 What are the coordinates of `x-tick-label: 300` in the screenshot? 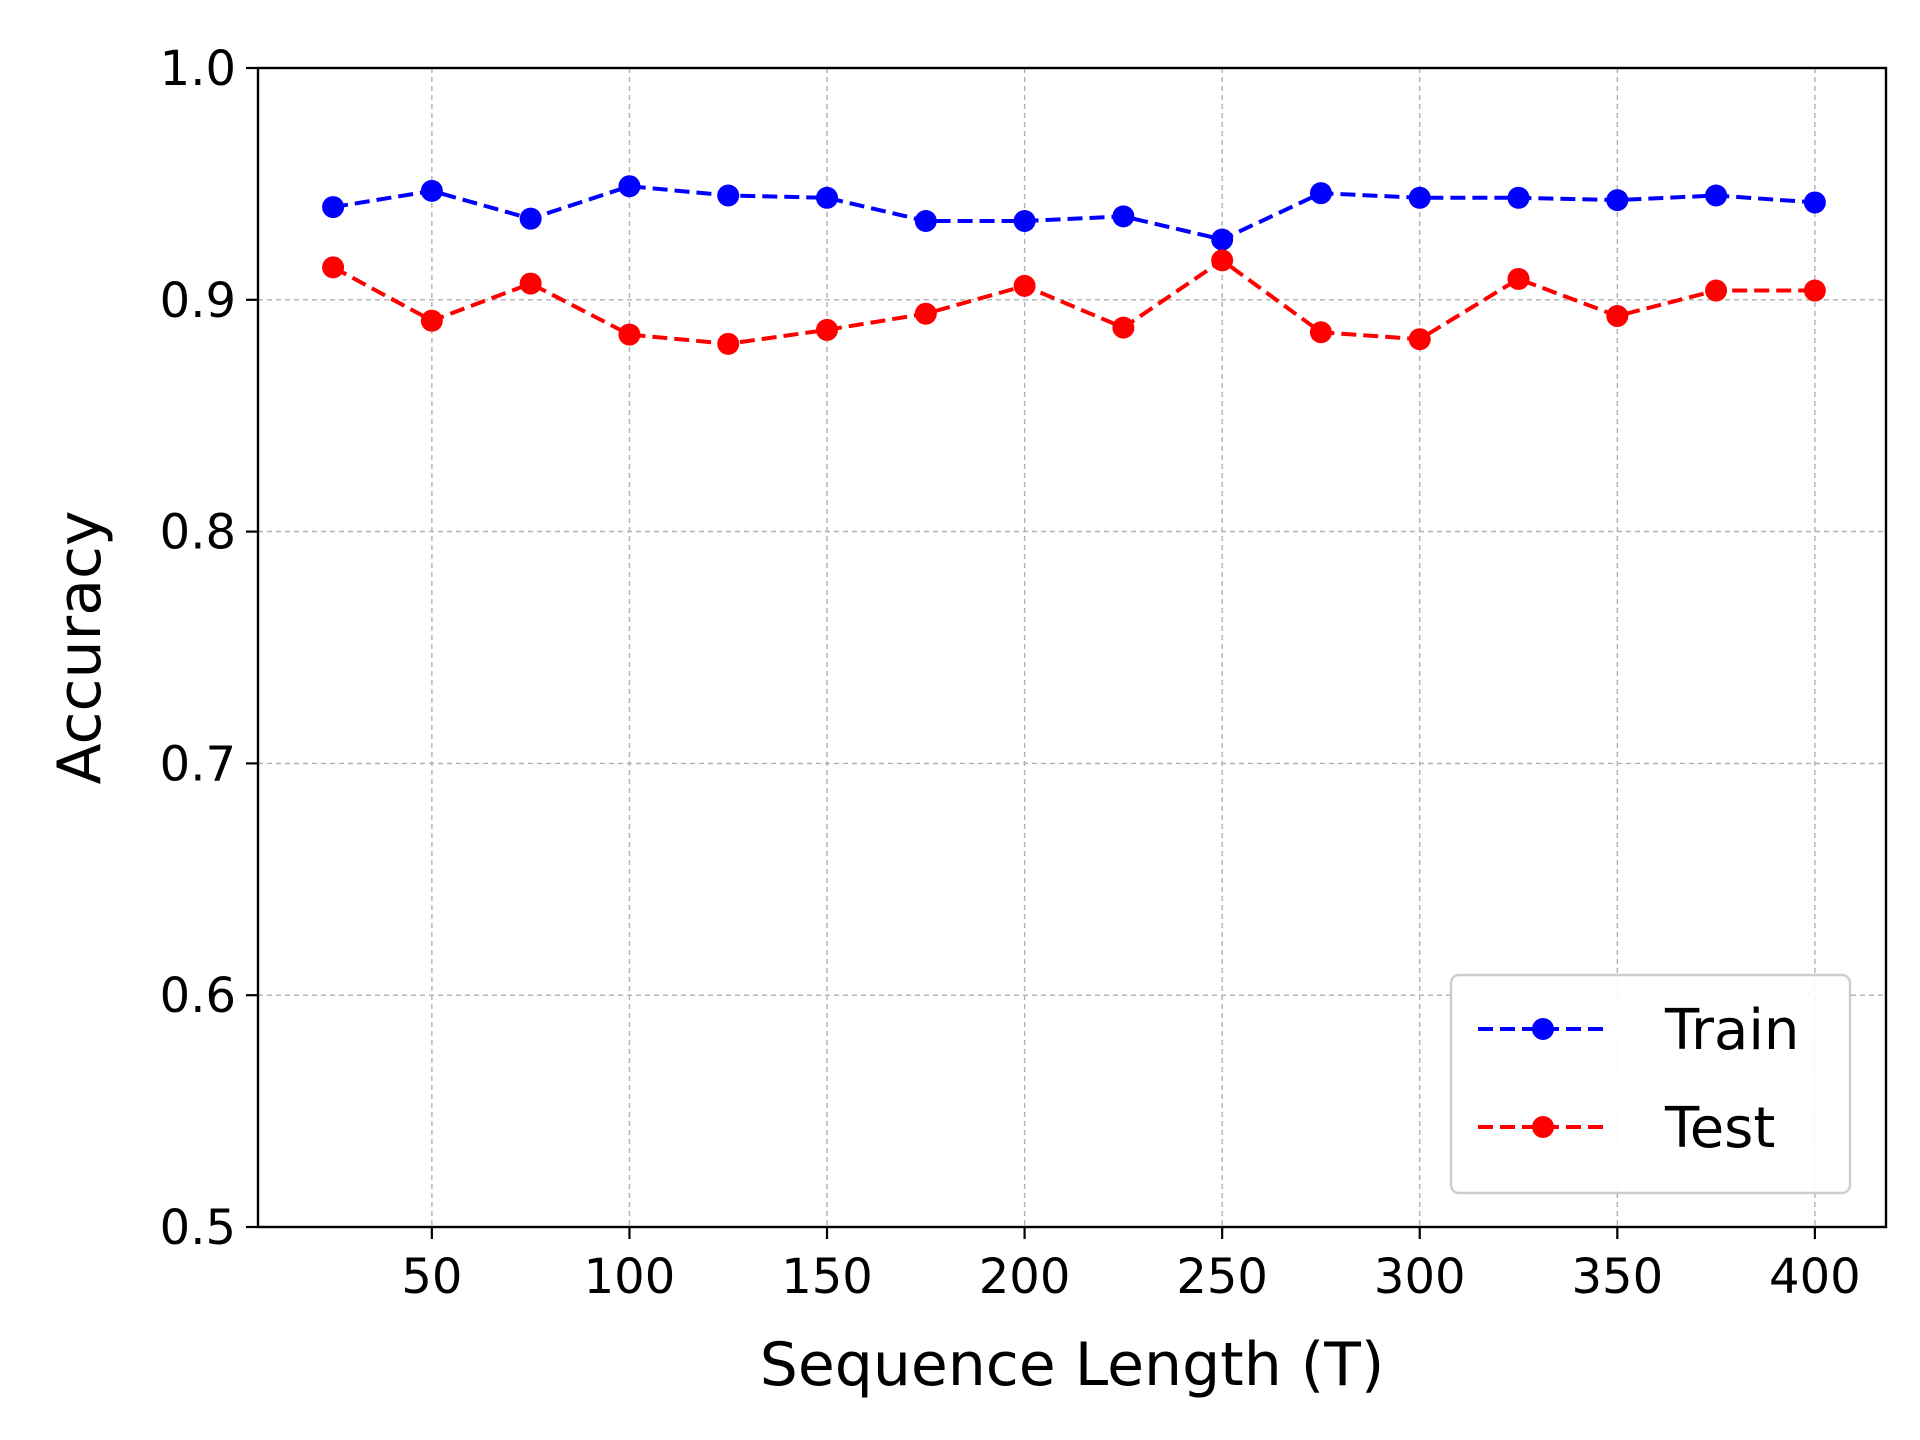 It's located at (1420, 1277).